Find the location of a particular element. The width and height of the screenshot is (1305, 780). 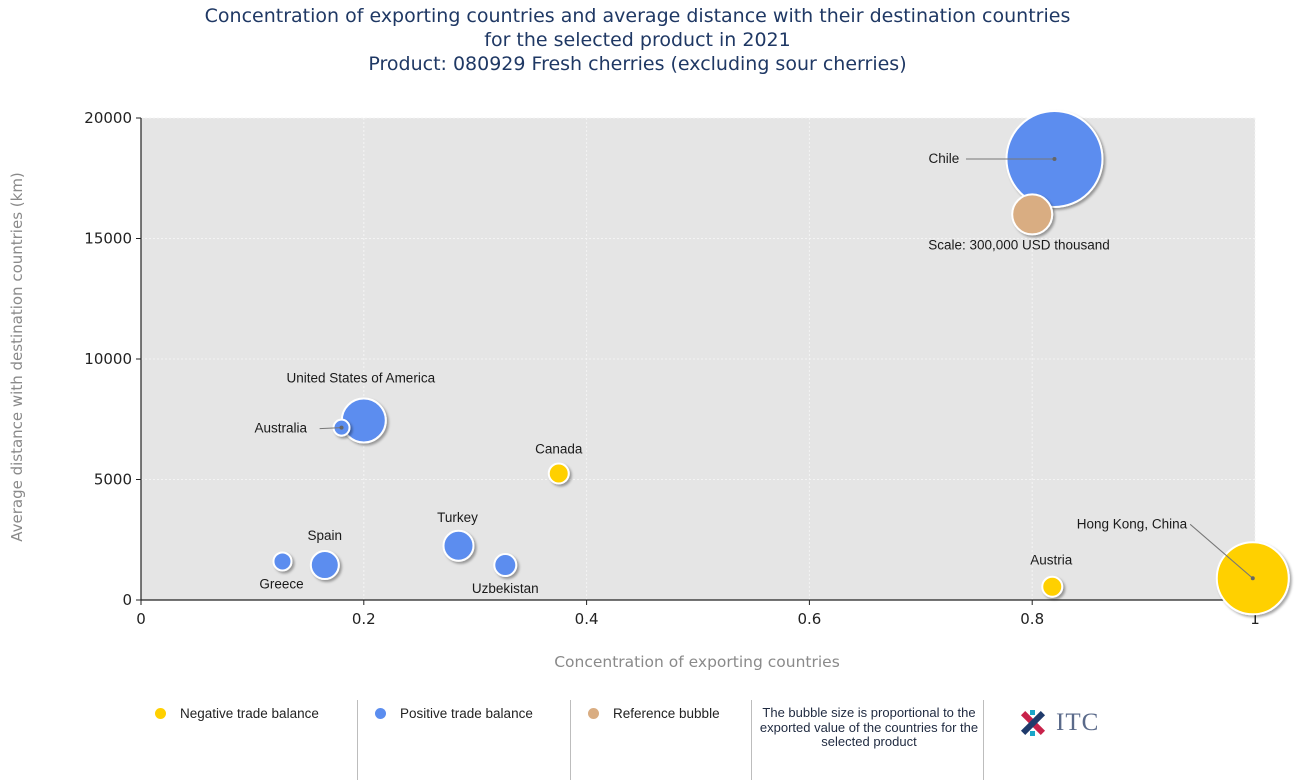

legend-reference-label: Reference bubble is located at coordinates (666, 713).